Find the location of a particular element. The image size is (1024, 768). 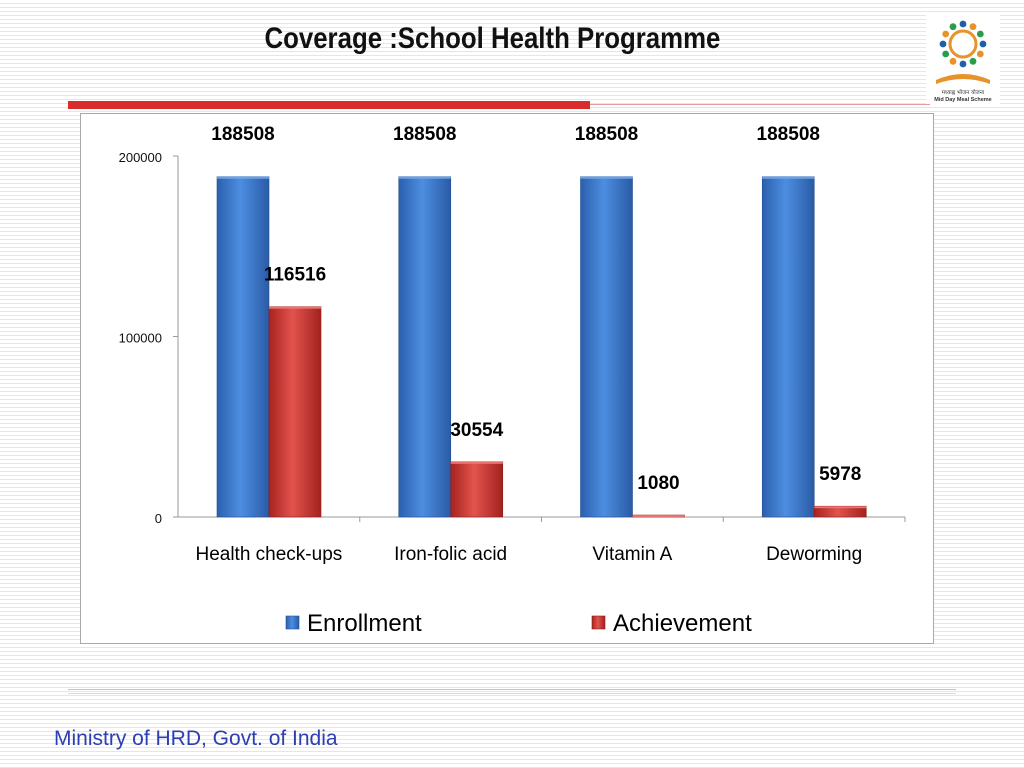

y-tick-label: 0 is located at coordinates (158, 518).